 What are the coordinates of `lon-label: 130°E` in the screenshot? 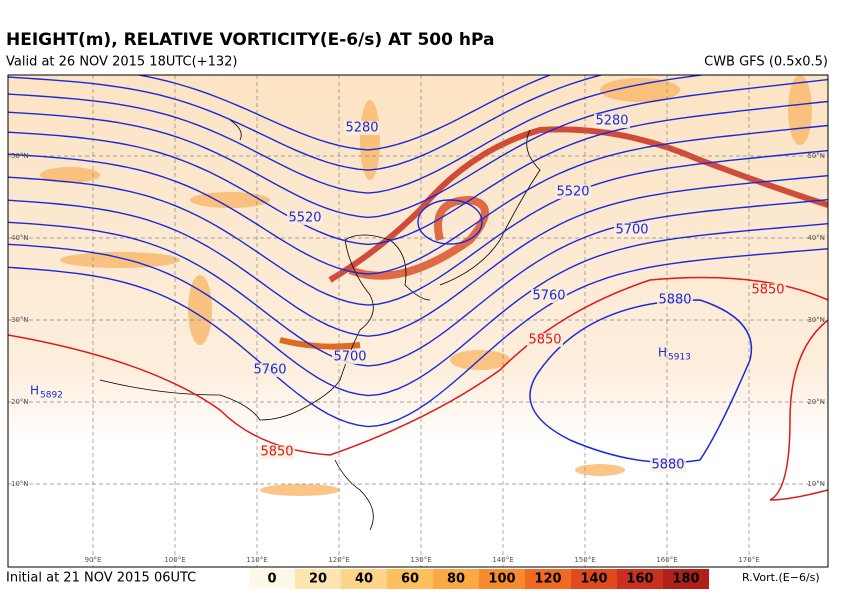 It's located at (420, 560).